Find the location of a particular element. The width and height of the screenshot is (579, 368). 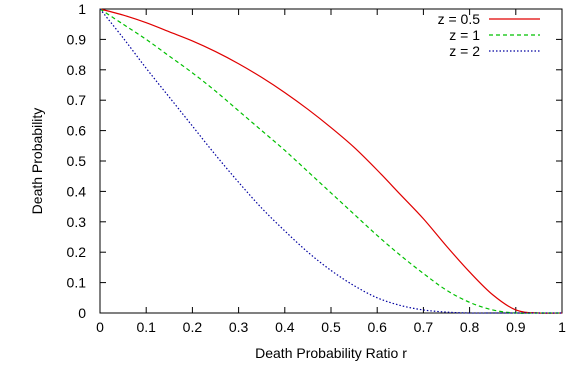

x-axis-label: Death Probability Ratio r is located at coordinates (331, 353).